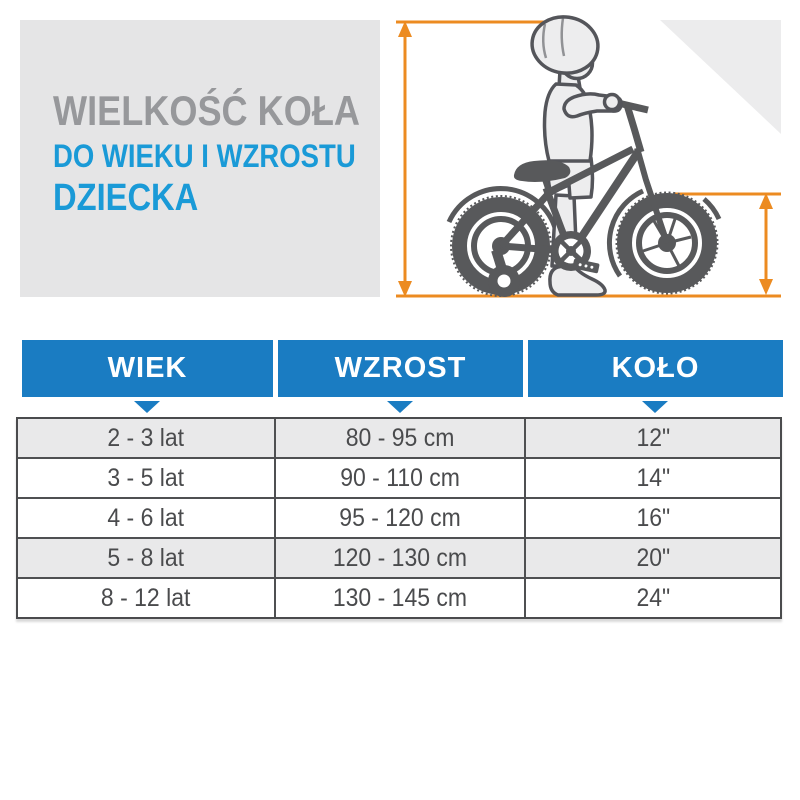 The width and height of the screenshot is (800, 800). What do you see at coordinates (147, 407) in the screenshot?
I see `triangle-pointer-wiek` at bounding box center [147, 407].